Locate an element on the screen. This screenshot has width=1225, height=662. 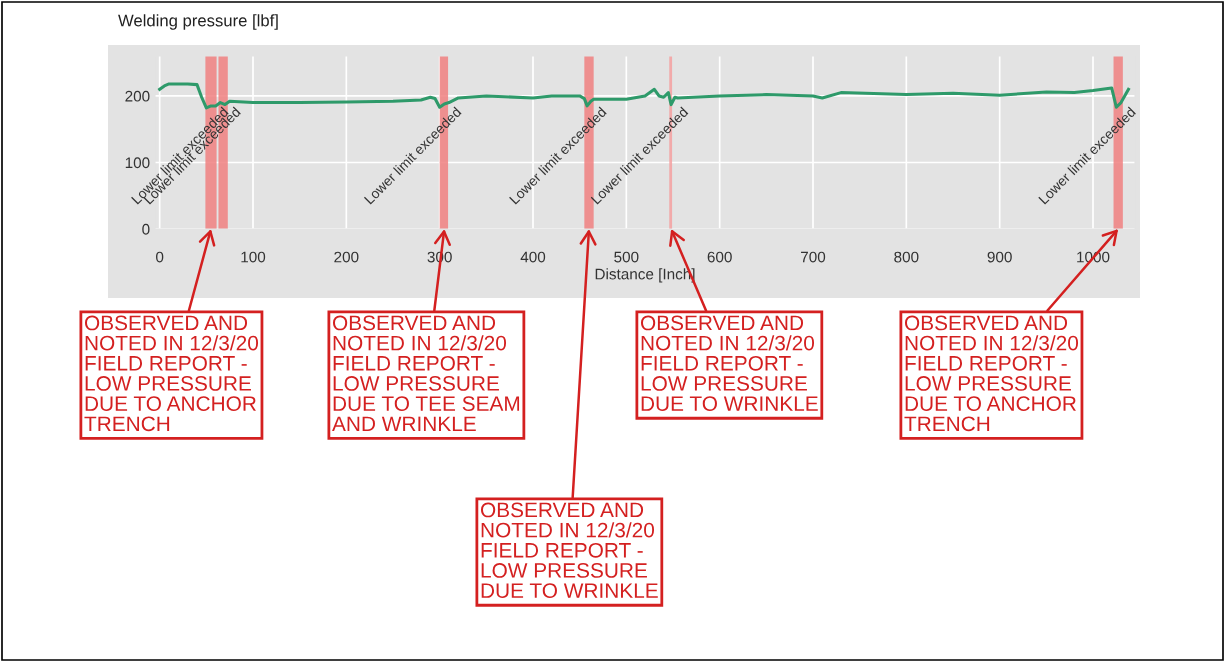
y-tick-label: 200 is located at coordinates (137, 96).